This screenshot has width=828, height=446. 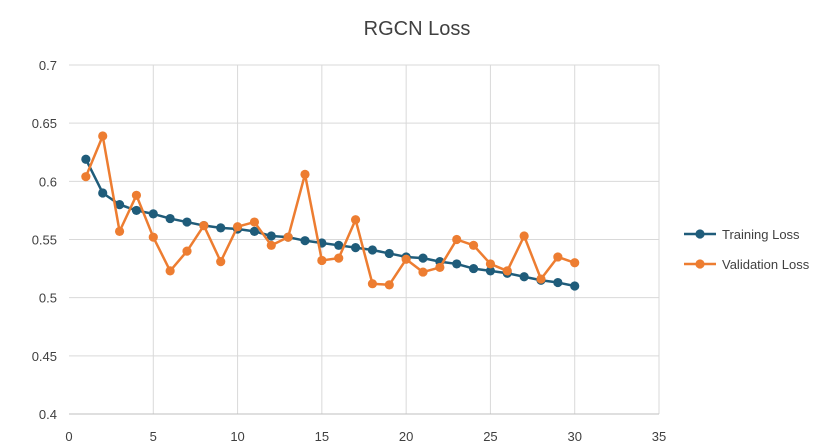 I want to click on x-tick-label: 10, so click(x=237, y=436).